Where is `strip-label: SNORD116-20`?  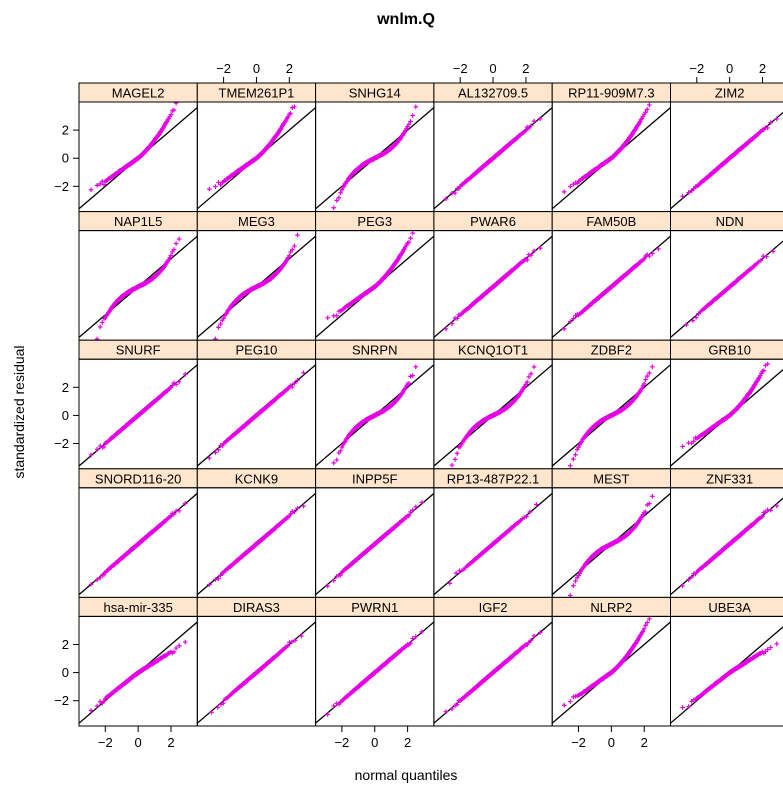 strip-label: SNORD116-20 is located at coordinates (138, 478).